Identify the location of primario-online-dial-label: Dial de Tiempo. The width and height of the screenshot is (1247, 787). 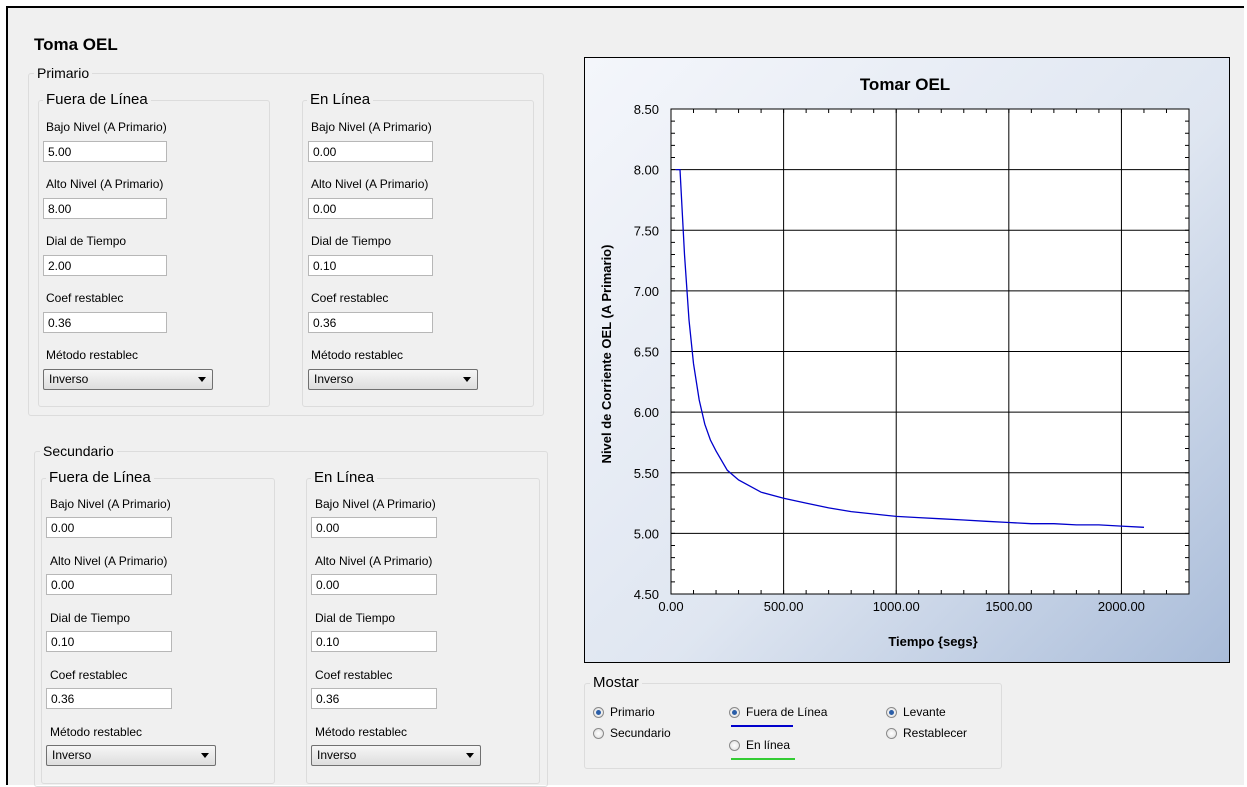
(351, 241).